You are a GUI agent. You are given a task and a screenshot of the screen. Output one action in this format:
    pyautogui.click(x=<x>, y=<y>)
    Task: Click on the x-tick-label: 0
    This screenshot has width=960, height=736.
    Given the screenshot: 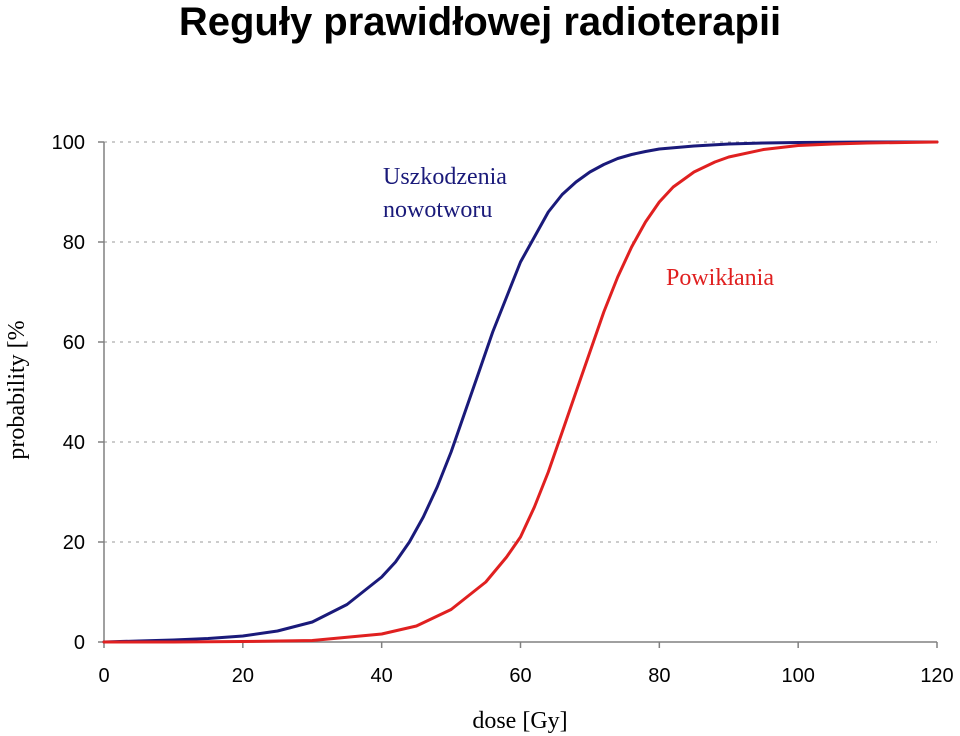 What is the action you would take?
    pyautogui.click(x=103, y=676)
    